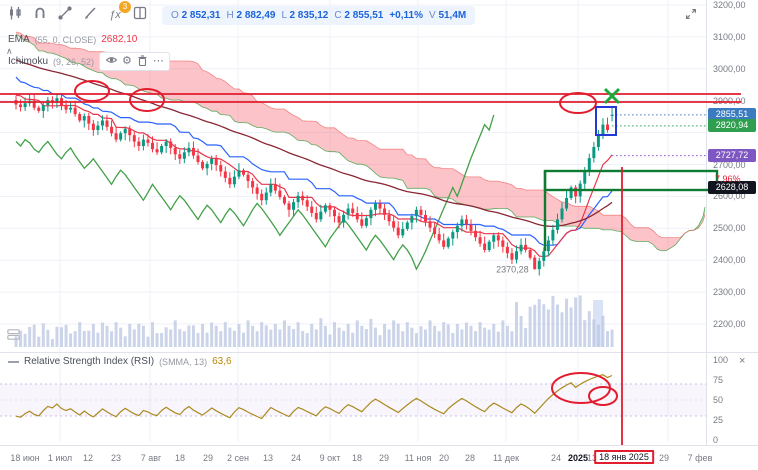 Image resolution: width=758 pixels, height=470 pixels. What do you see at coordinates (65, 39) in the screenshot?
I see `ema-params: (55, 0, CLOSE)` at bounding box center [65, 39].